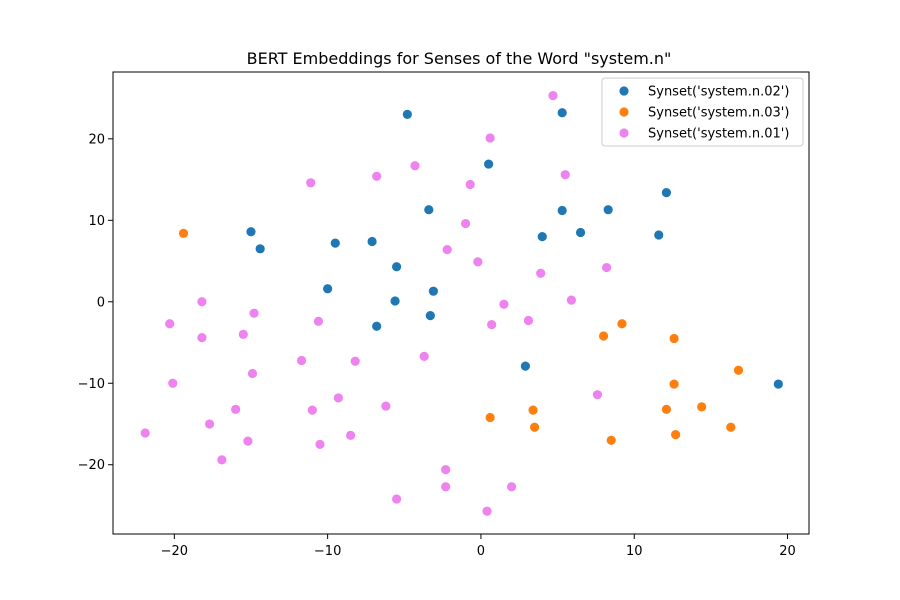 This screenshot has height=600, width=900. I want to click on legend-label: Synset('system.n.02'), so click(718, 92).